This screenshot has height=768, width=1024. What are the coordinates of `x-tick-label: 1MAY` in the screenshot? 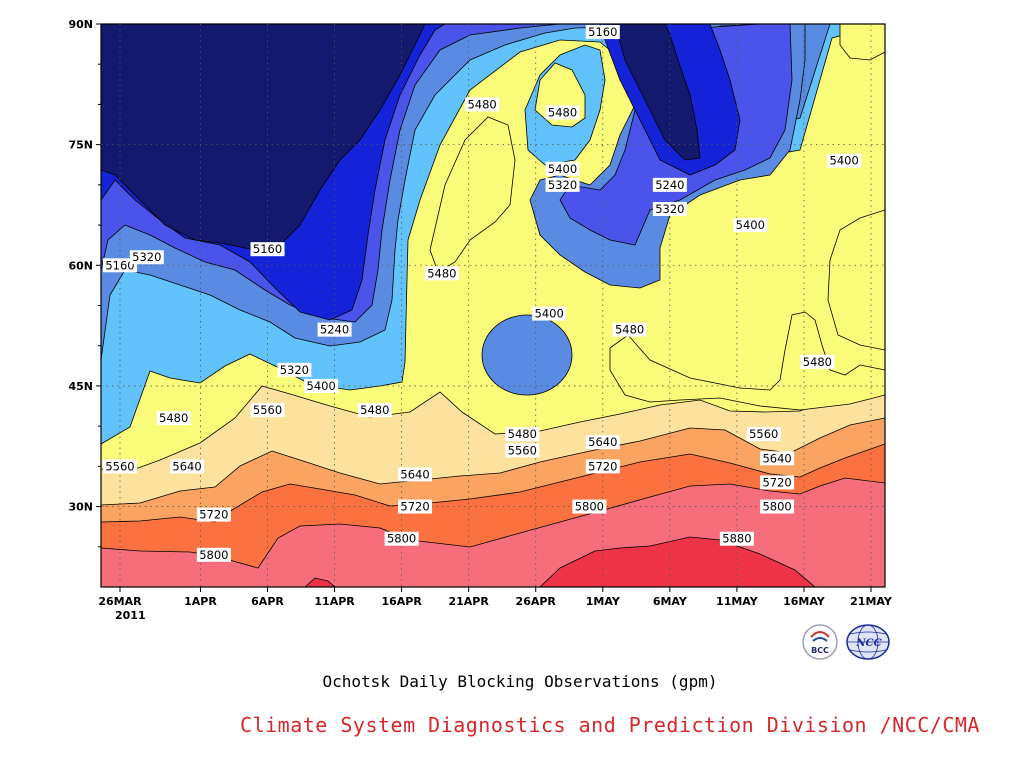 It's located at (603, 601).